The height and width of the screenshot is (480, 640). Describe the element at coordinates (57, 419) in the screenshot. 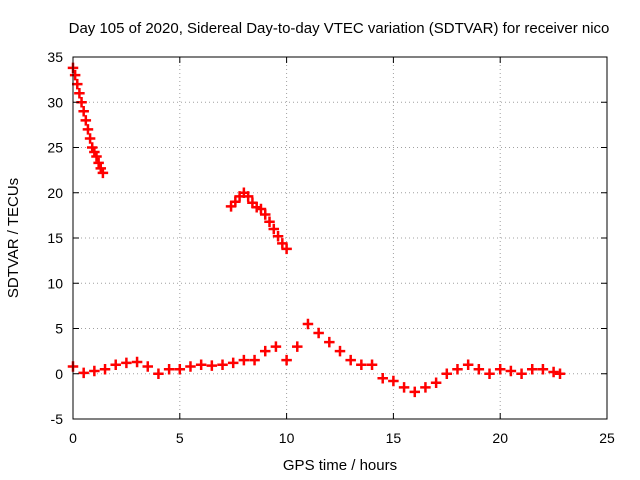

I see `y-tick-label: -5` at that location.